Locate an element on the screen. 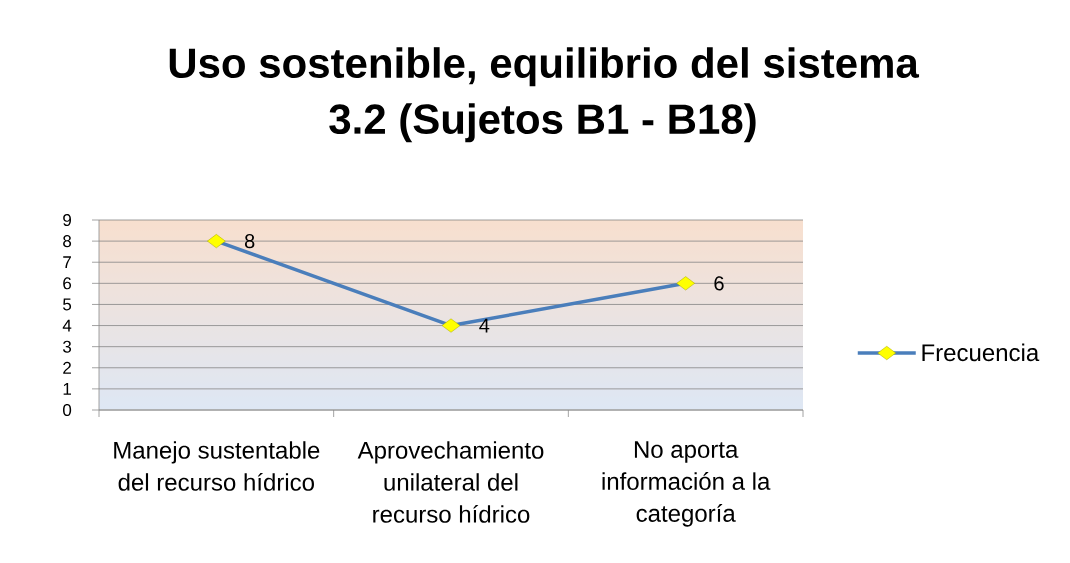  y-tick-label: 5 is located at coordinates (67, 304).